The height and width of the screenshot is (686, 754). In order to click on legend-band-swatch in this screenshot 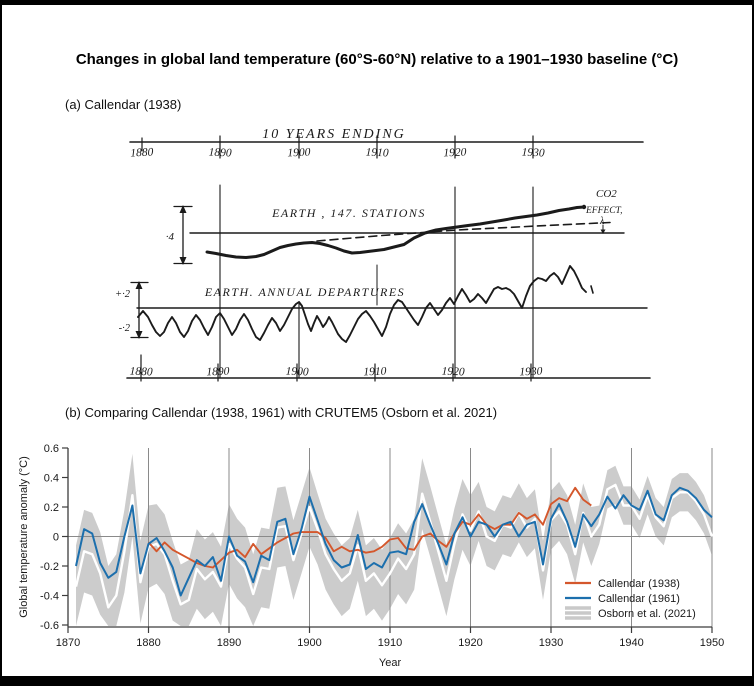, I will do `click(578, 613)`.